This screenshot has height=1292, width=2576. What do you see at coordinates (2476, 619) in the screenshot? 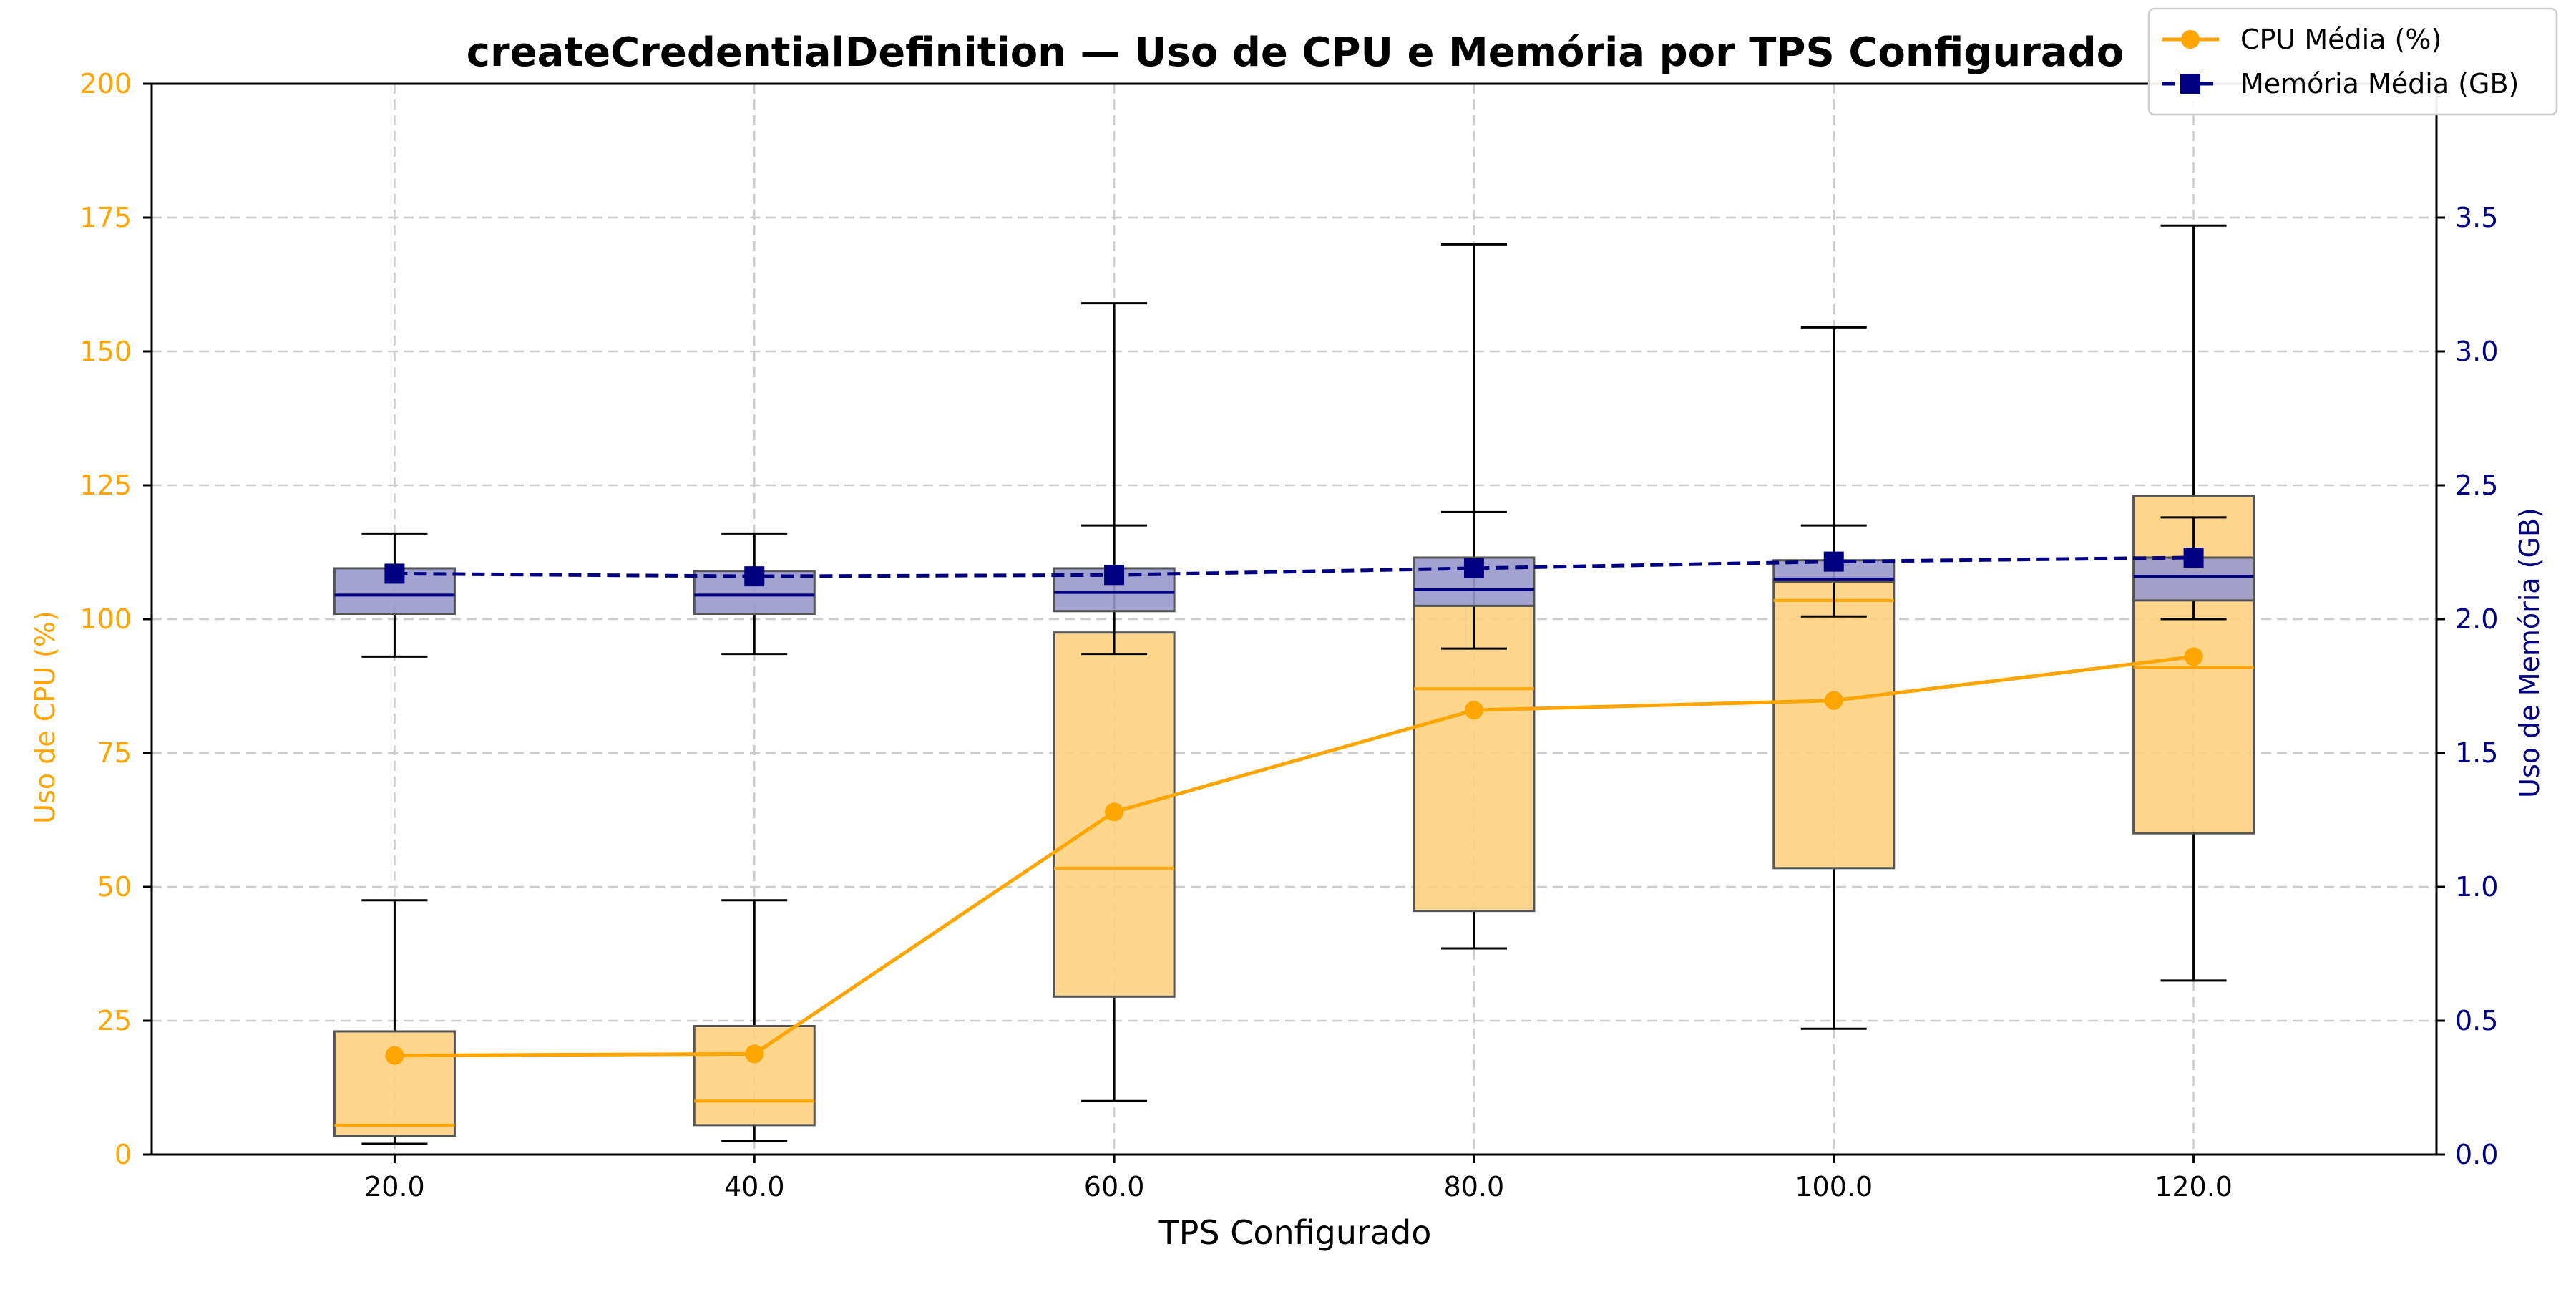
I see `y-right-tick-label-4: 2.0` at bounding box center [2476, 619].